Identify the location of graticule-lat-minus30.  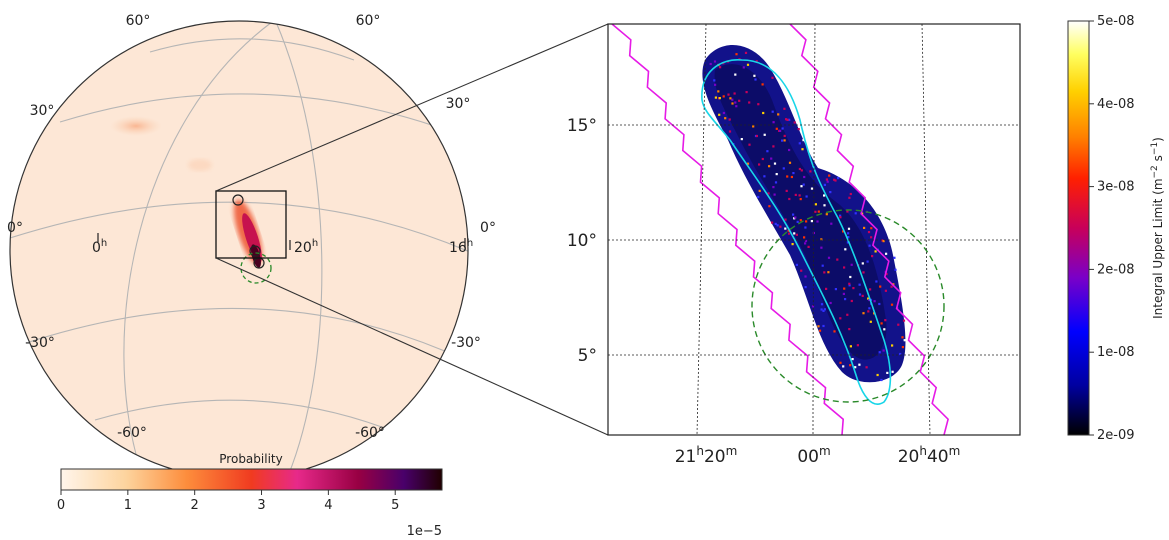
(242, 334).